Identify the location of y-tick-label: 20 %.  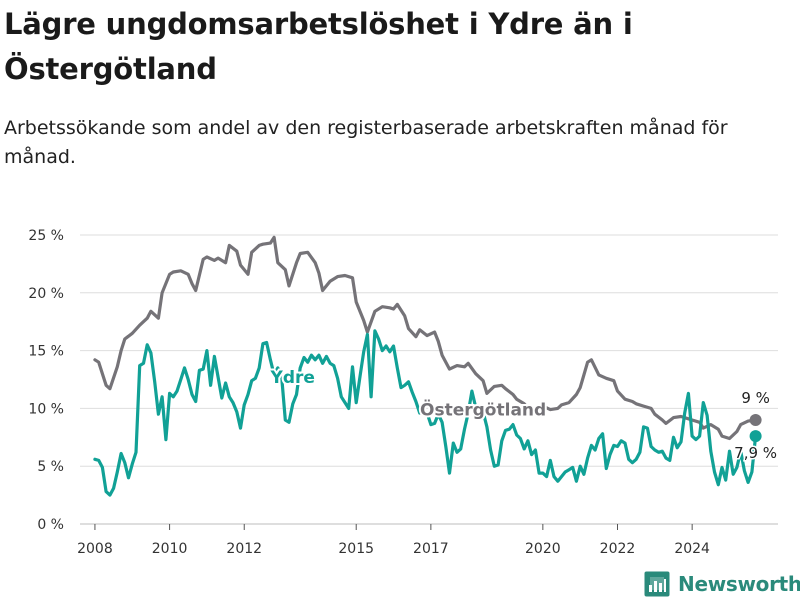
(46, 294).